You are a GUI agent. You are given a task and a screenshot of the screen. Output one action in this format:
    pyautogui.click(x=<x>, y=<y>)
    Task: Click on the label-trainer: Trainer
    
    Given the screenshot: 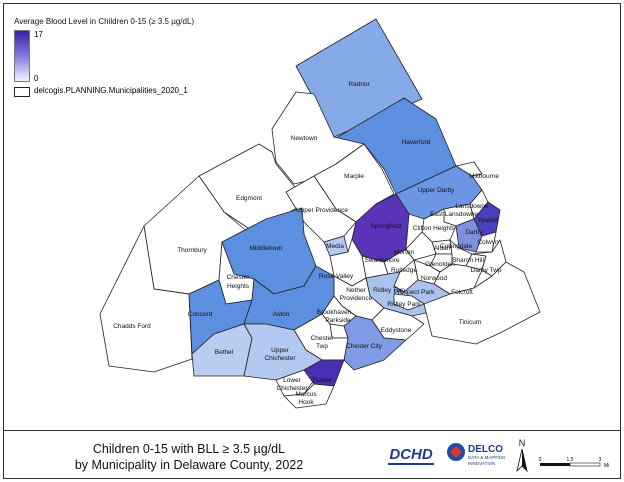 What is the action you would take?
    pyautogui.click(x=322, y=380)
    